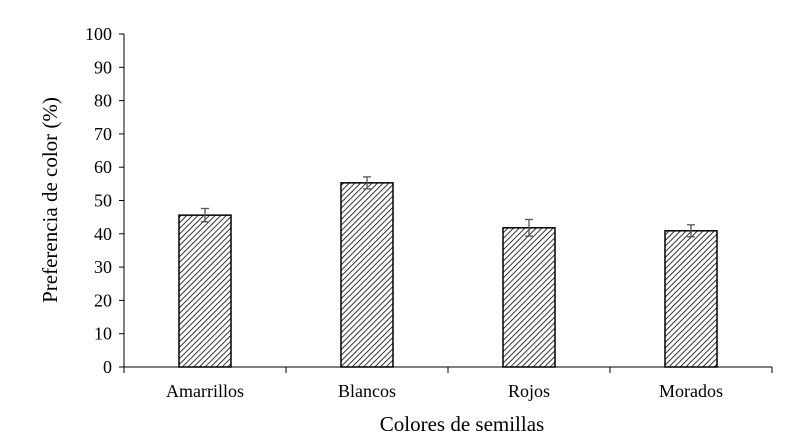 Image resolution: width=792 pixels, height=446 pixels. Describe the element at coordinates (448, 207) in the screenshot. I see `error-bars` at that location.